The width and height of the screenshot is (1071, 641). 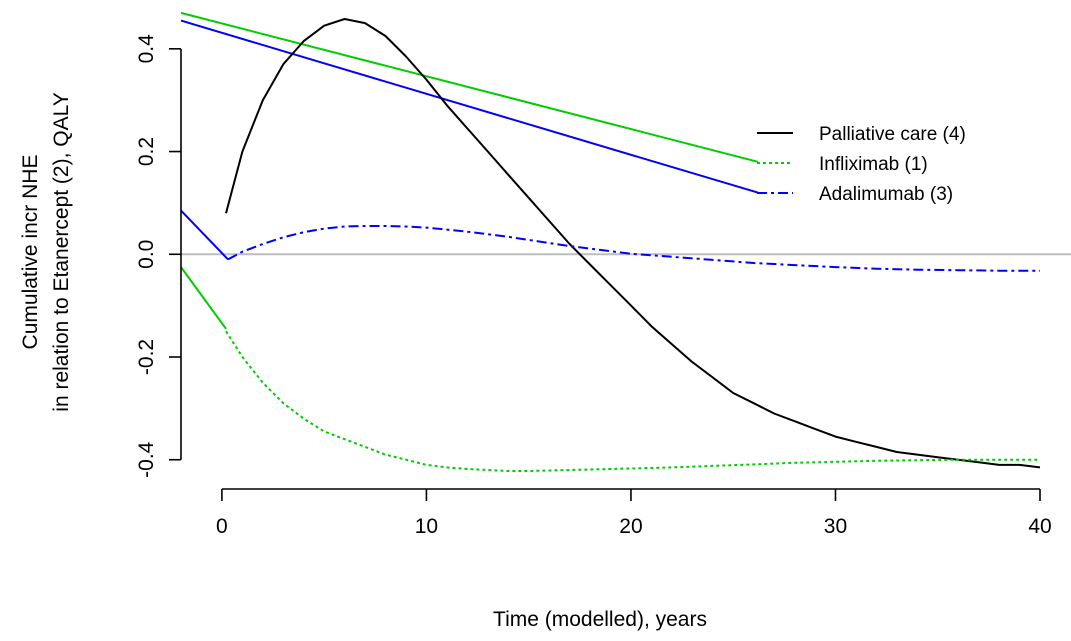 What do you see at coordinates (146, 459) in the screenshot?
I see `y-tick-label: -0.4` at bounding box center [146, 459].